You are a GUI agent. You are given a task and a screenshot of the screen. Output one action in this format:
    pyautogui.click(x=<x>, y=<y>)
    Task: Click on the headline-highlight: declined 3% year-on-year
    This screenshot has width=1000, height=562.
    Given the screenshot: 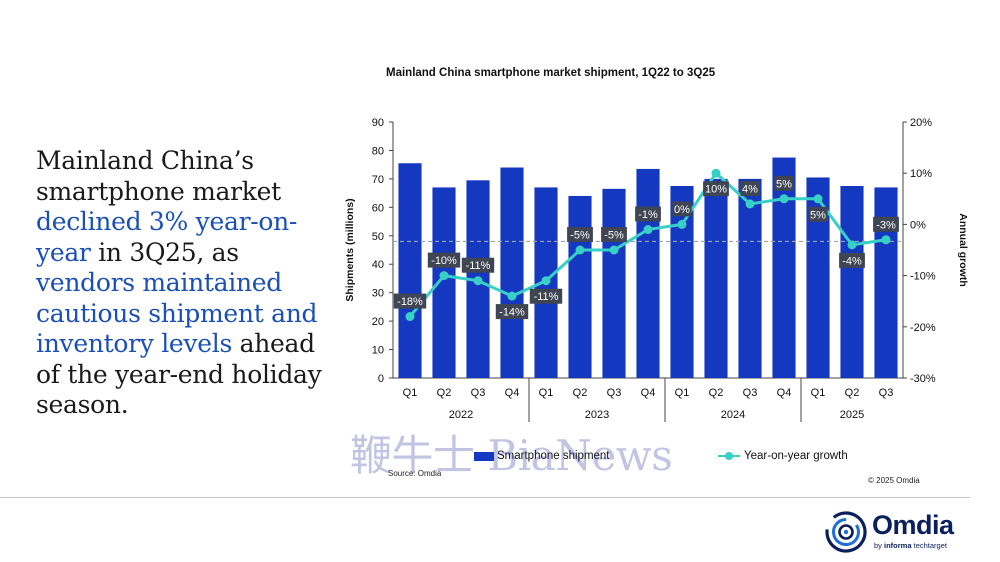 What is the action you would take?
    pyautogui.click(x=167, y=237)
    